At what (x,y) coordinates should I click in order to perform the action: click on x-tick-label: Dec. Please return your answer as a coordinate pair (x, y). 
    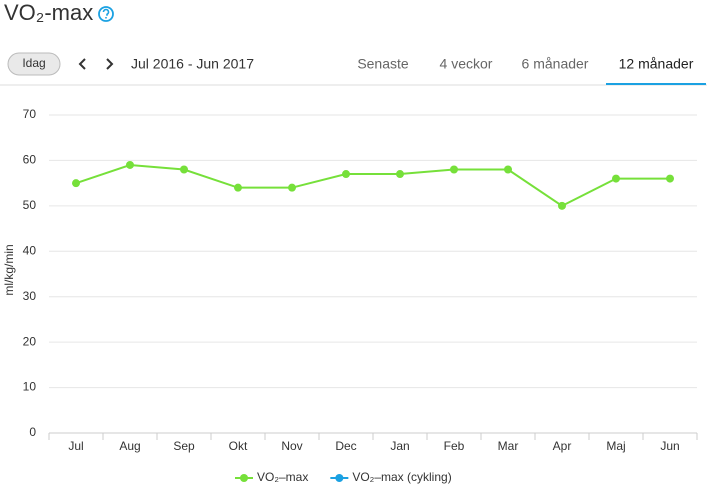
    Looking at the image, I should click on (345, 446).